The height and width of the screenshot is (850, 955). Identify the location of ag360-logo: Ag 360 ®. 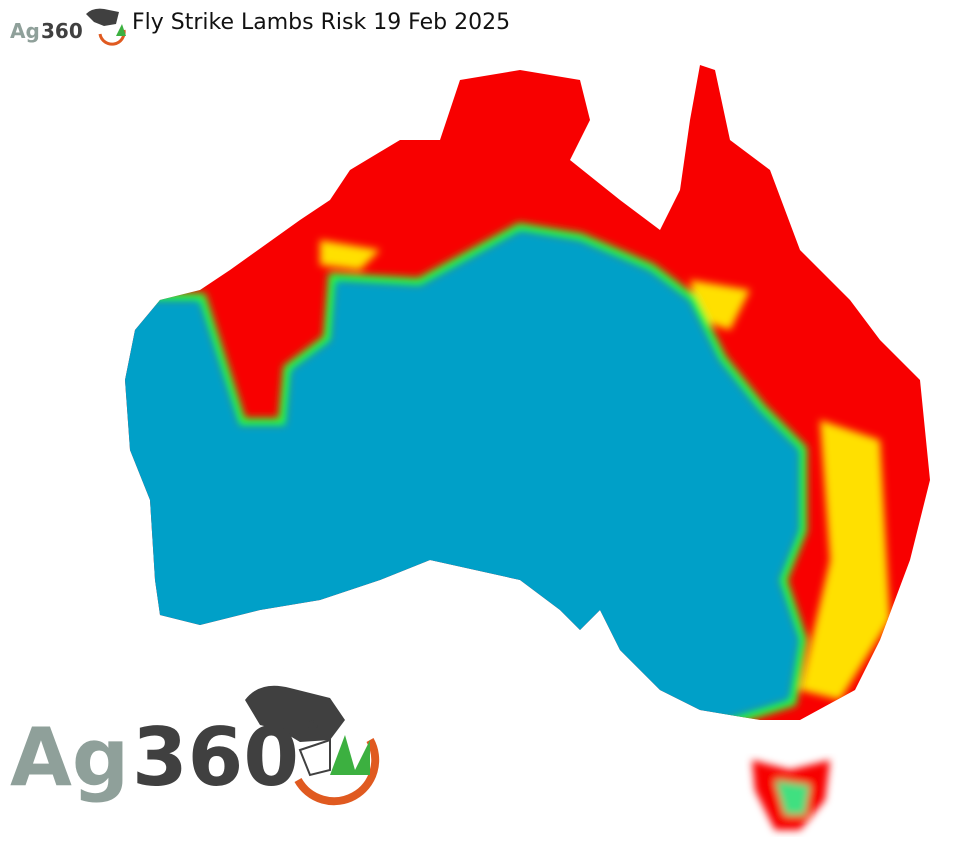
(195, 745).